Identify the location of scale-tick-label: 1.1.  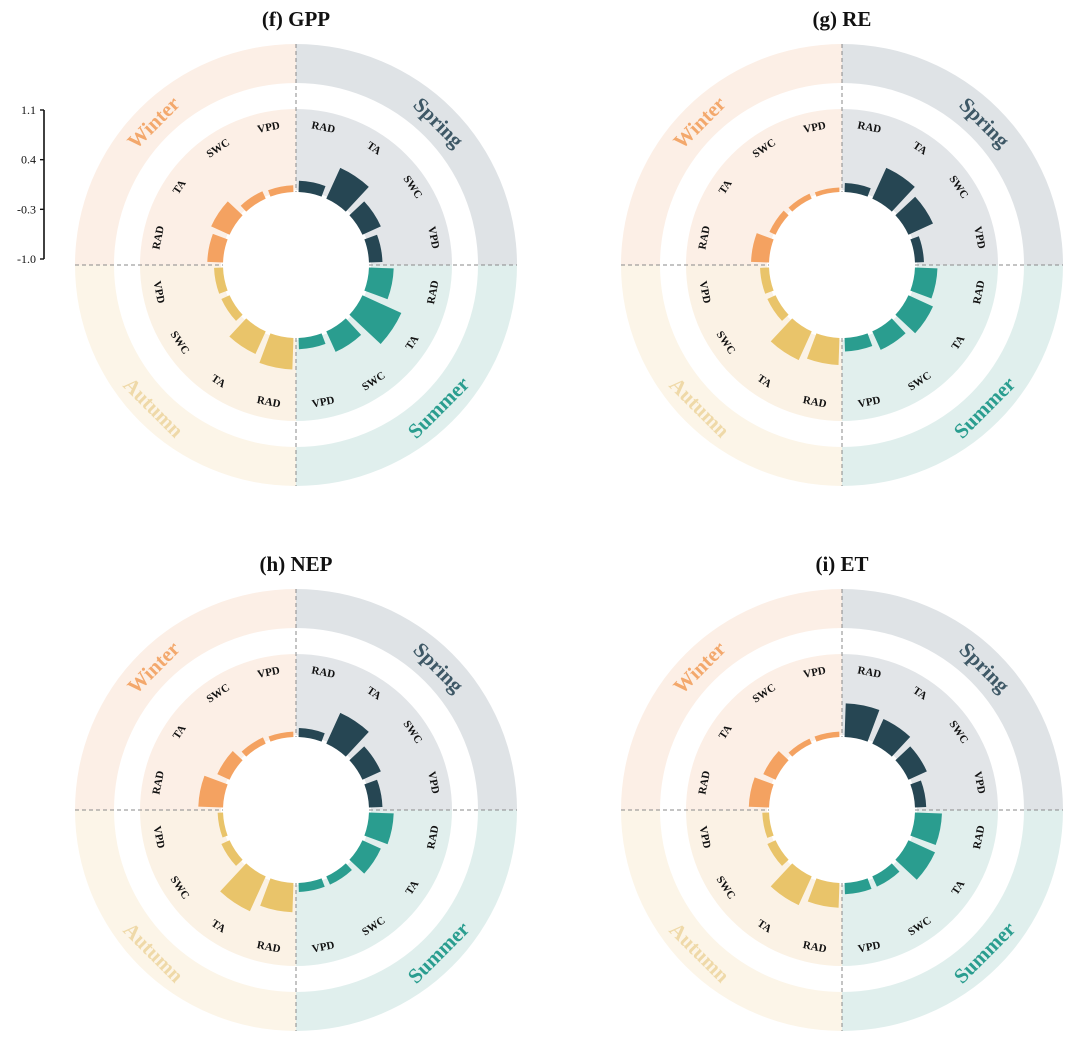
(28, 110).